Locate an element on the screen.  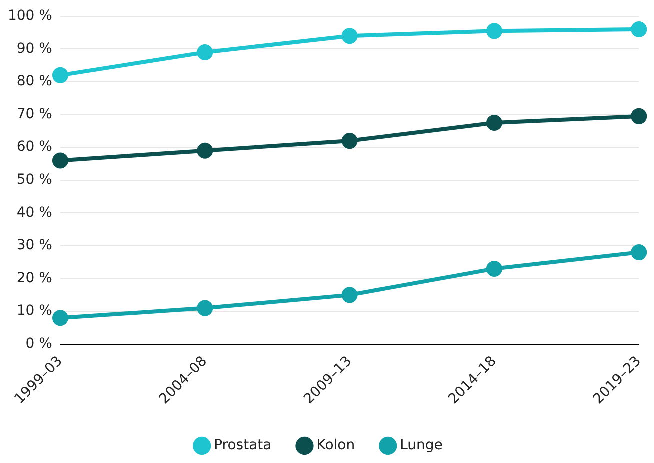
y-tick-label: 10 % is located at coordinates (34, 311).